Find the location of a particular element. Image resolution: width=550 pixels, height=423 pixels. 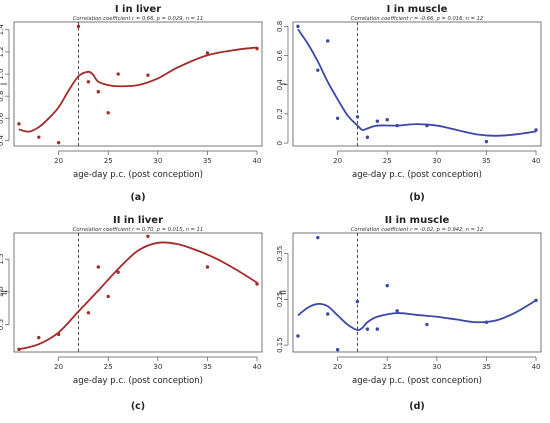

y-tick-label: 0.25 is located at coordinates (280, 300).